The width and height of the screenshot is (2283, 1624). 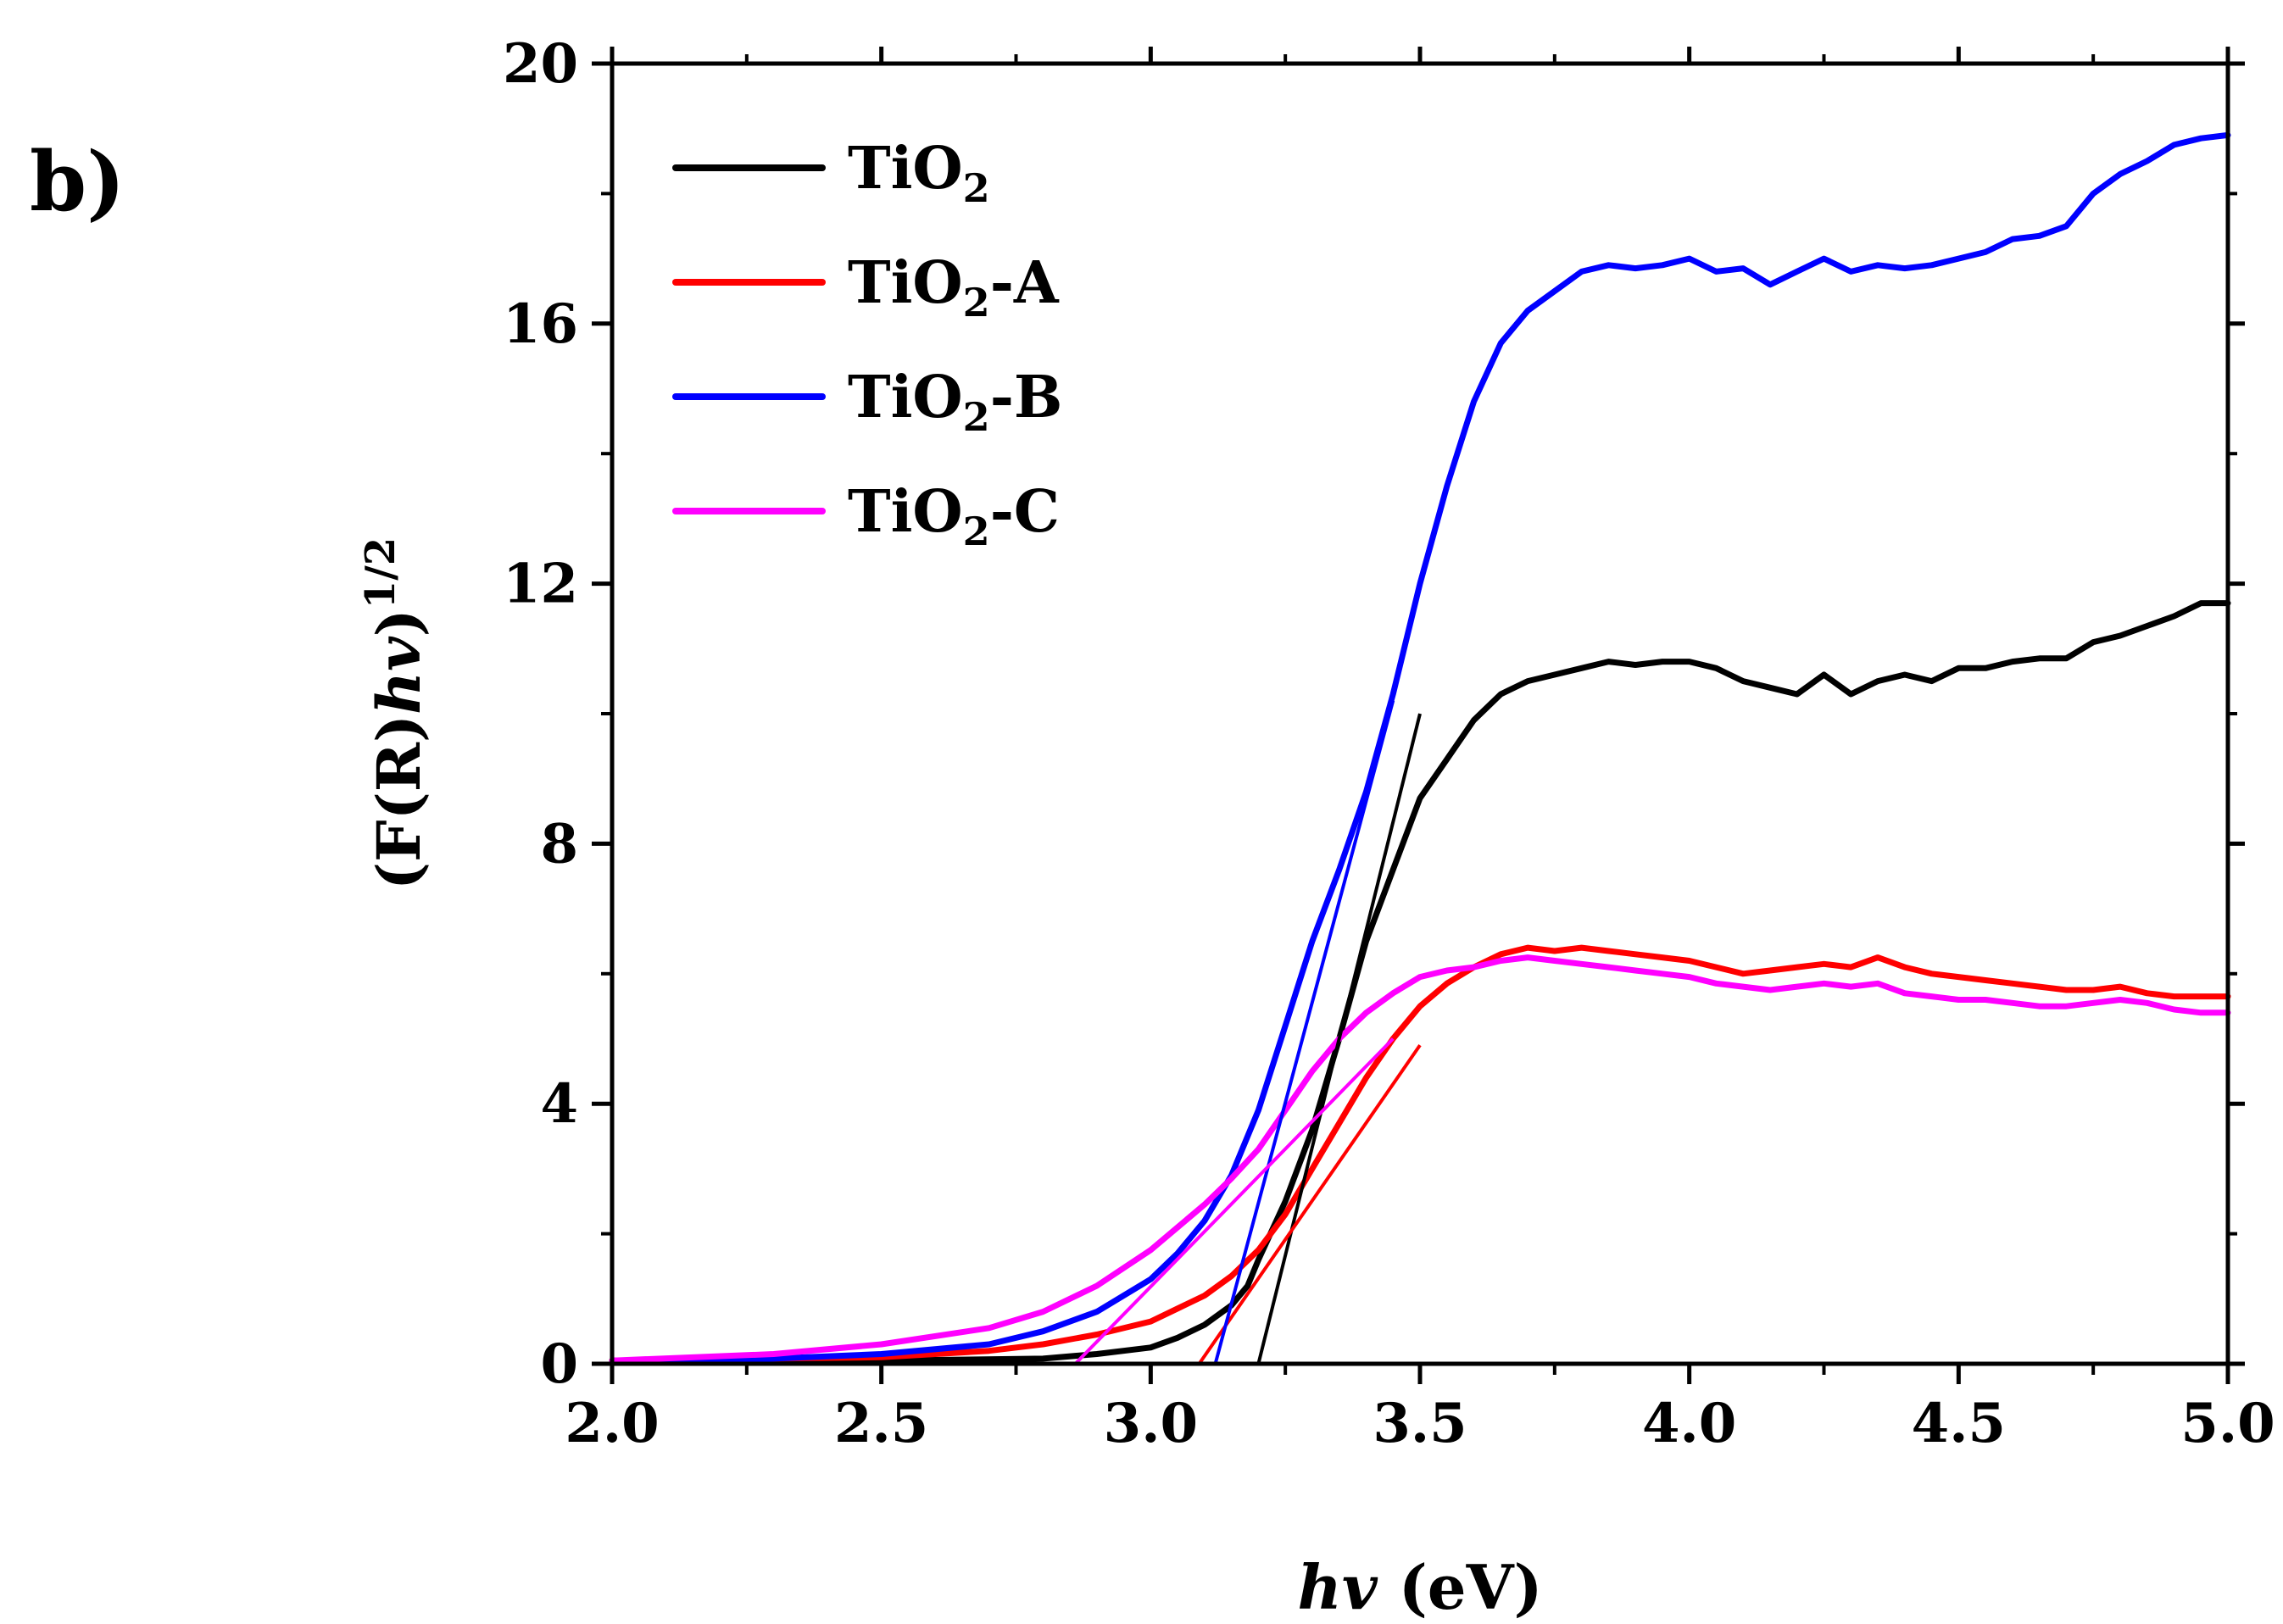 I want to click on fit-line-tio2, so click(x=1339, y=1039).